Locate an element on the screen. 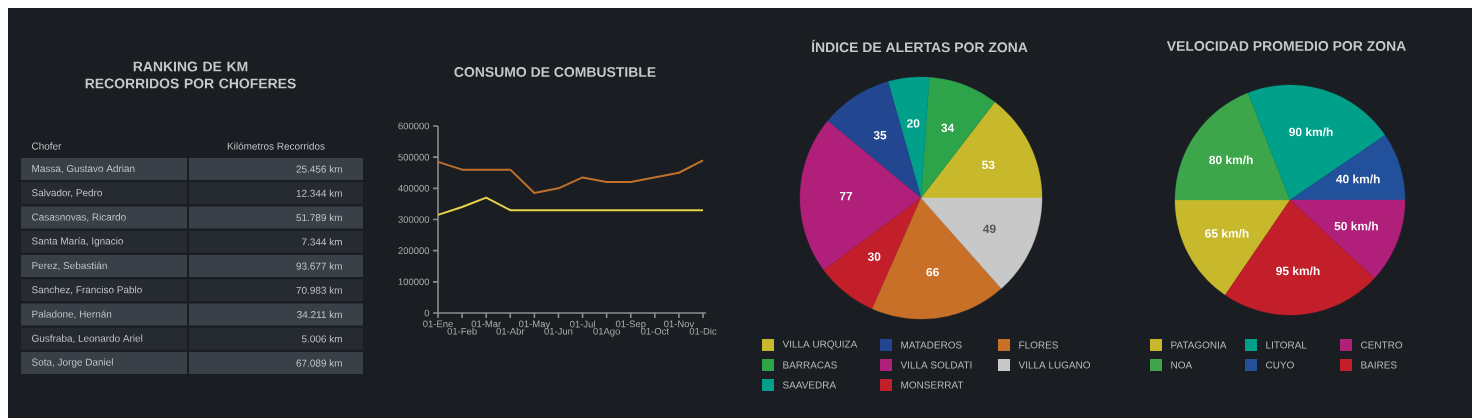  x-tick-label: 01-Feb is located at coordinates (462, 331).